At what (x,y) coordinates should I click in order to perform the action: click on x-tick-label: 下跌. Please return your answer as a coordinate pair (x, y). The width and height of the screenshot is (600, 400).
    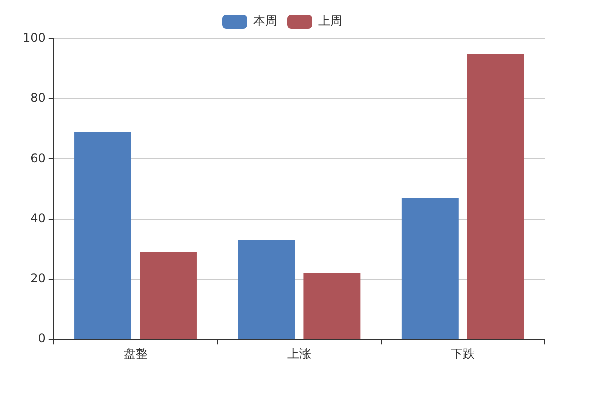
    Looking at the image, I should click on (463, 353).